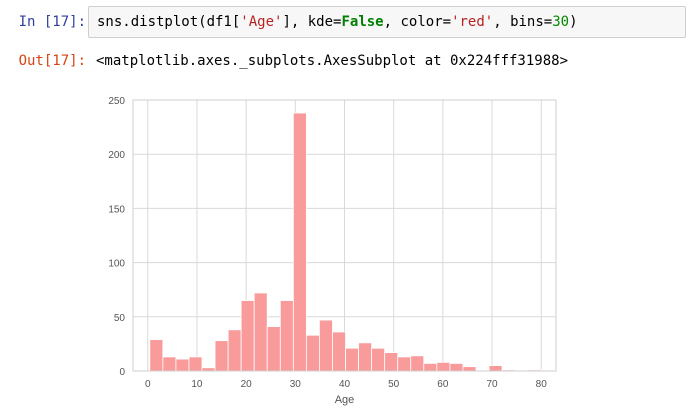 The image size is (690, 420). I want to click on x-tick-label: 10, so click(197, 384).